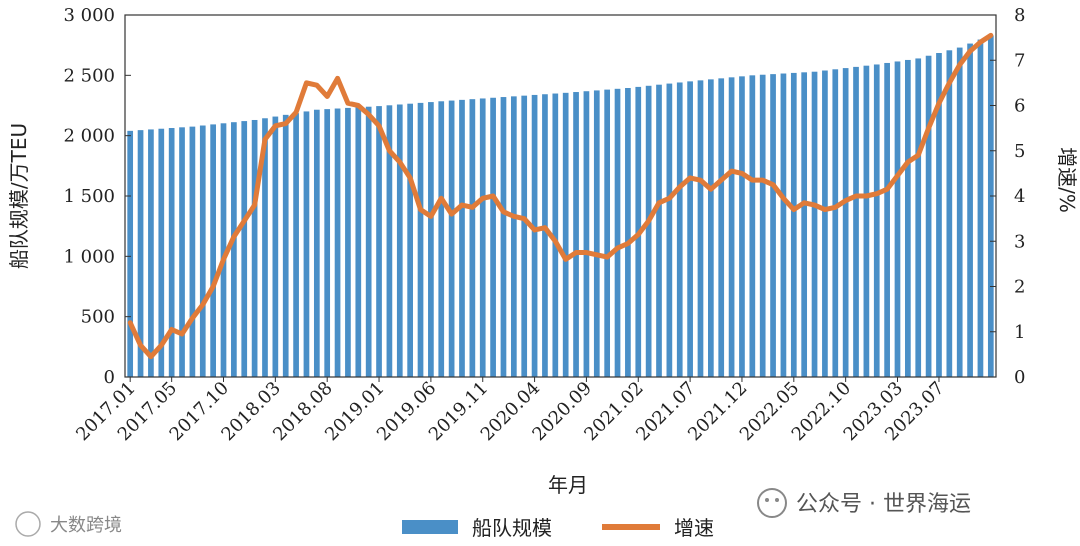 This screenshot has height=546, width=1080. I want to click on left-tick-label: 1 000, so click(89, 256).